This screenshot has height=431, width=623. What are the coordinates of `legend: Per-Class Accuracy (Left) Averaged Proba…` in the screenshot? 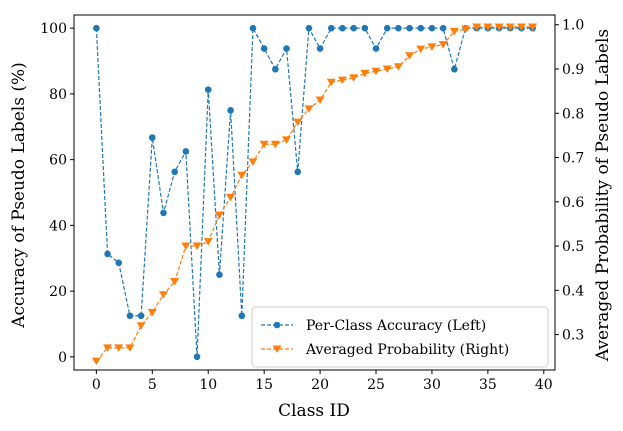 It's located at (400, 337).